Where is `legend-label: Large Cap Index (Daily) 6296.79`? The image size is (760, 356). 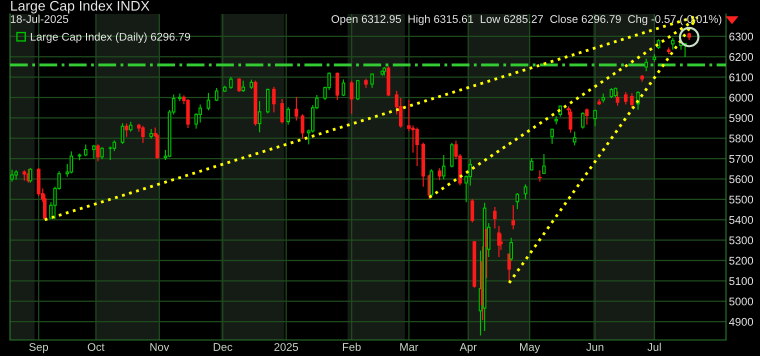
legend-label: Large Cap Index (Daily) 6296.79 is located at coordinates (110, 37).